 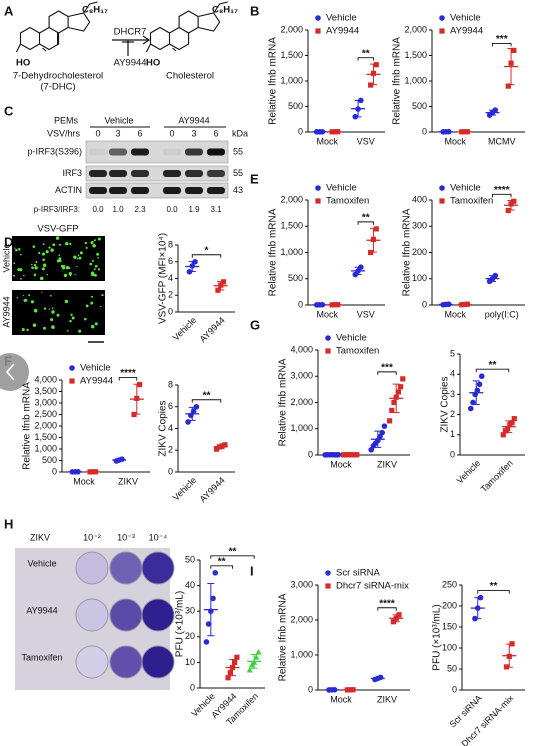 I want to click on panel-letter: D, so click(x=8, y=241).